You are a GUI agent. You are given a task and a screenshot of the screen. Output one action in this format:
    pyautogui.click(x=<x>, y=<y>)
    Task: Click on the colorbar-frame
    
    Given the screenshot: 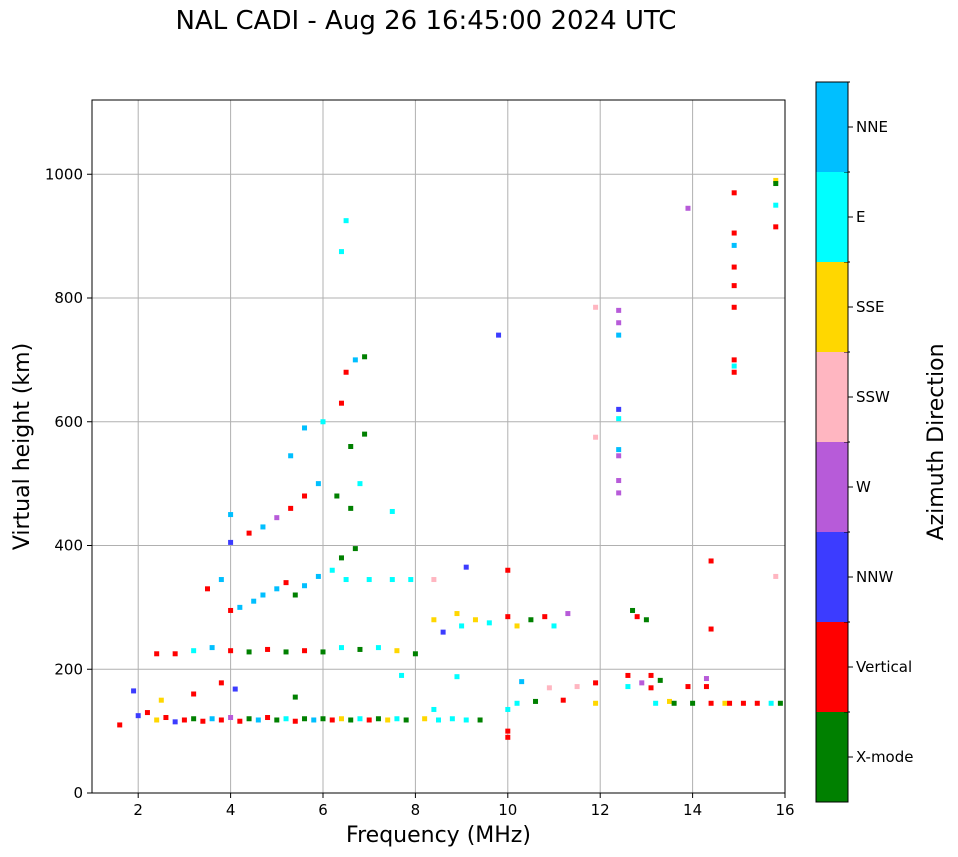 What is the action you would take?
    pyautogui.click(x=832, y=442)
    